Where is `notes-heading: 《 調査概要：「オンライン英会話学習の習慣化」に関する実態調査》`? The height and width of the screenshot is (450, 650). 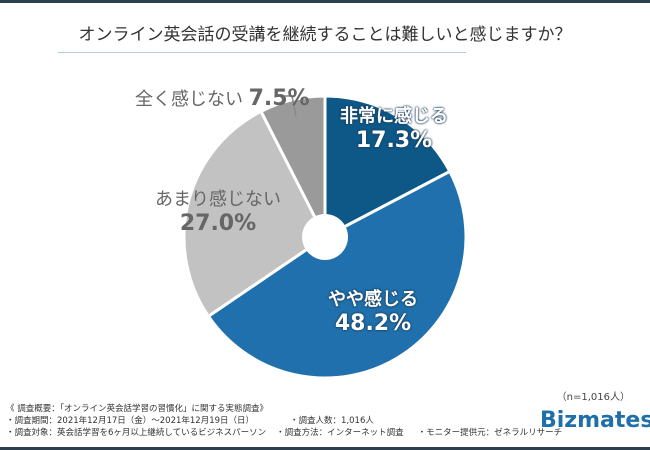
notes-heading: 《 調査概要：「オンライン英会話学習の習慣化」に関する実態調査》 is located at coordinates (137, 409).